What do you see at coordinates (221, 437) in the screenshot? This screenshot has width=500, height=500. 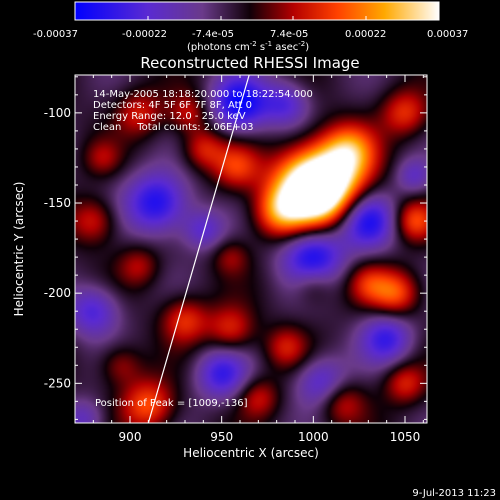 I see `x-tick-label: 950` at bounding box center [221, 437].